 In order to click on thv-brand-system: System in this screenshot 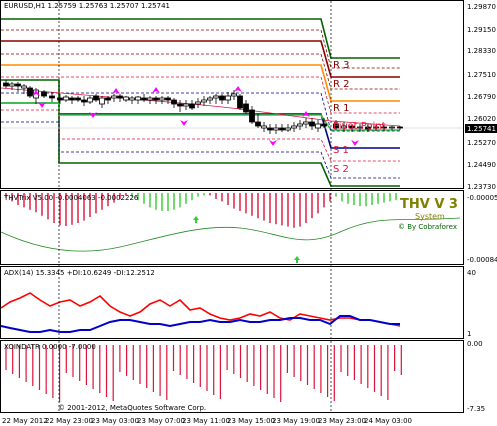, I will do `click(430, 216)`.